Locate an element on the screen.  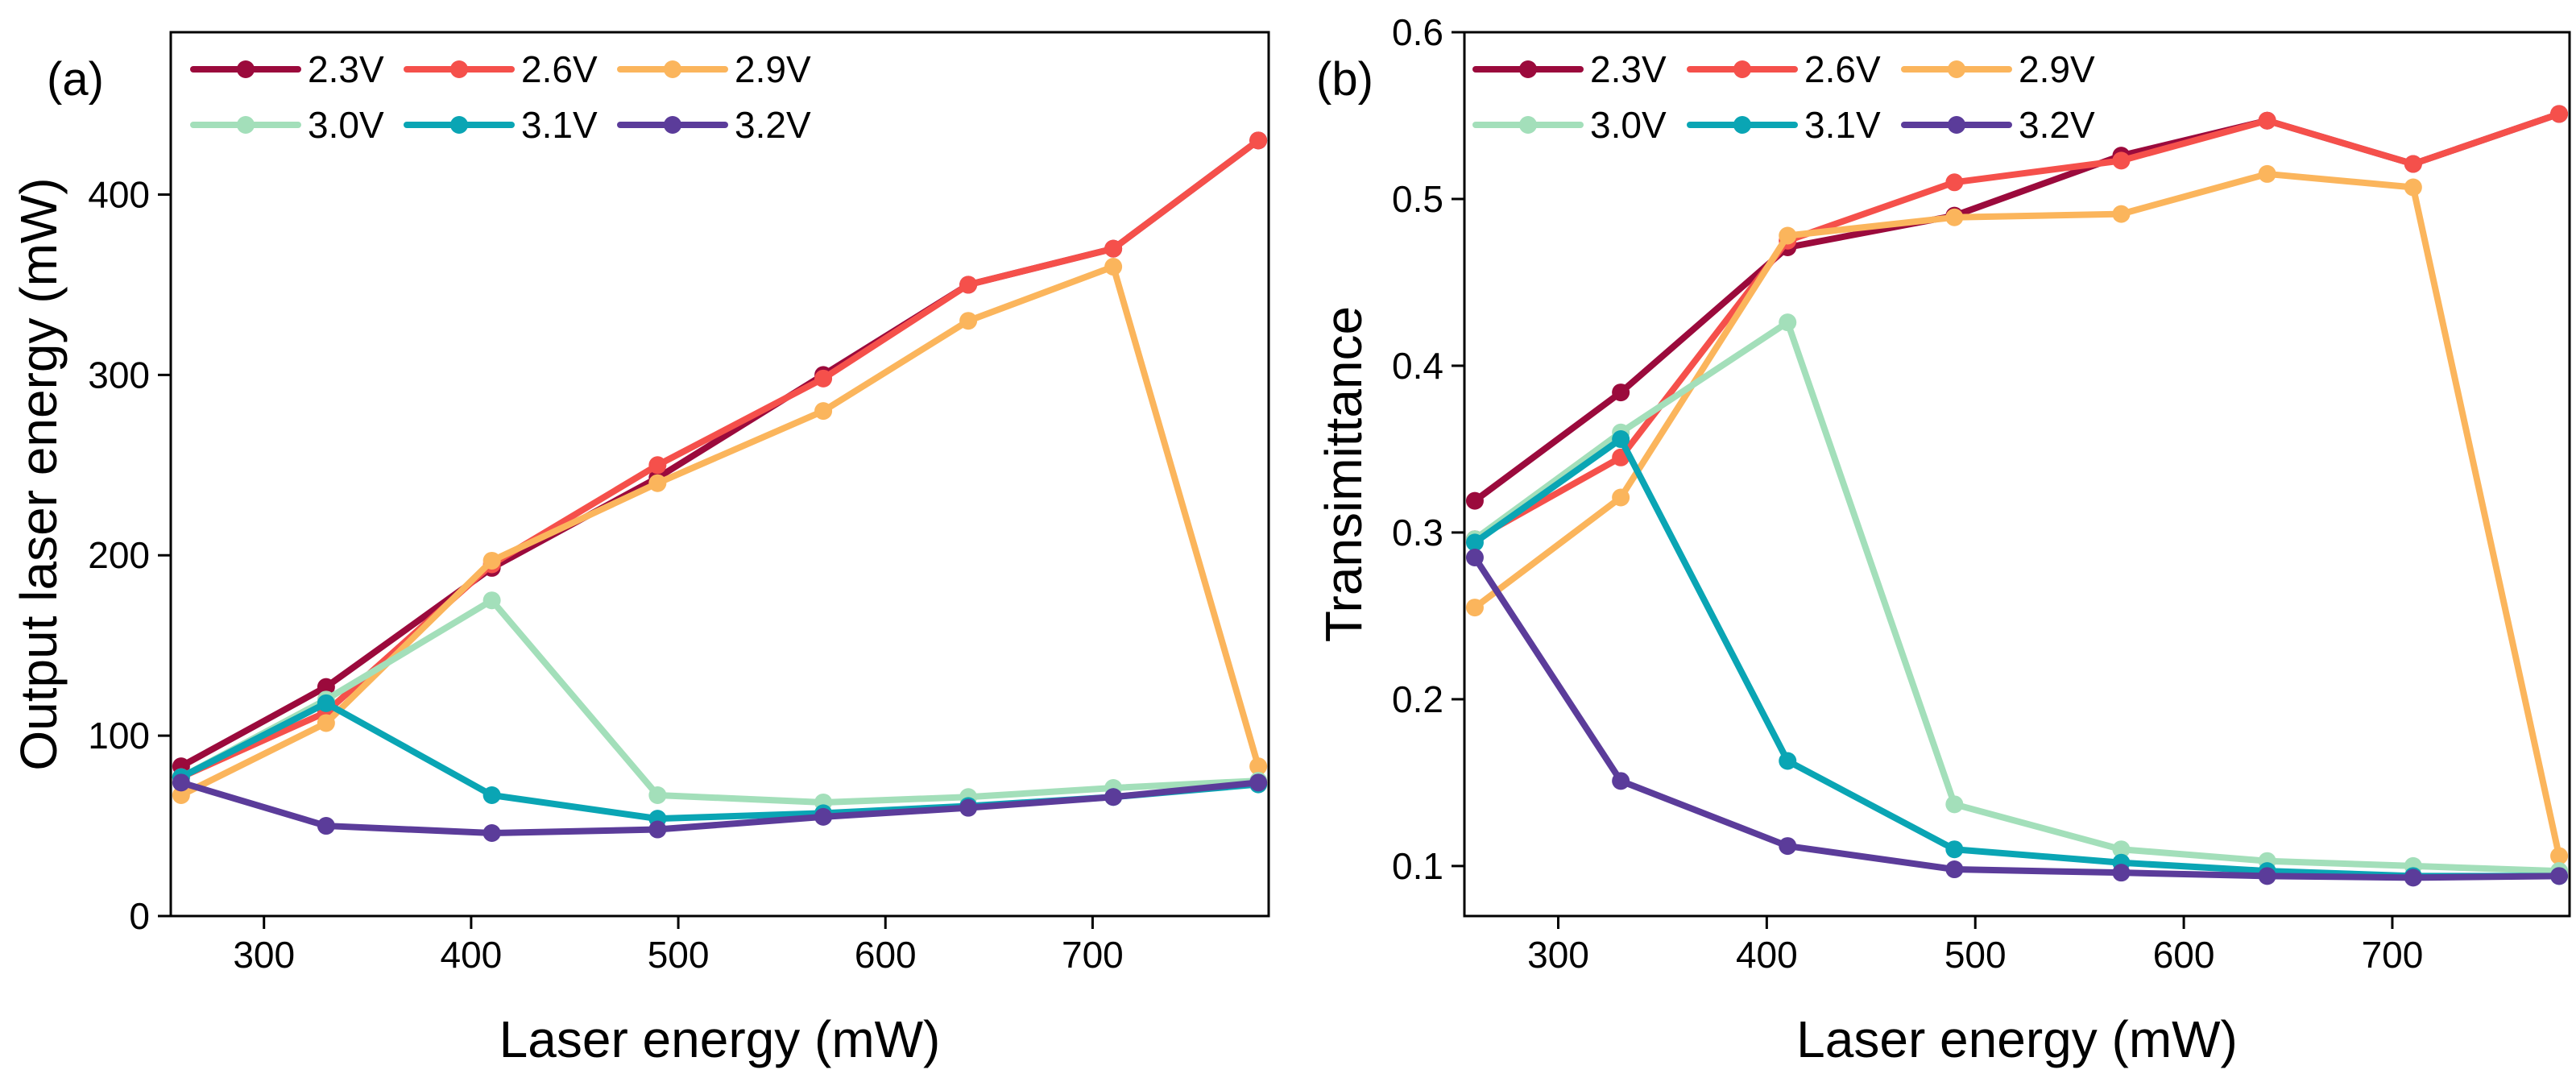
y-tick-label: 0.1 is located at coordinates (1417, 866).